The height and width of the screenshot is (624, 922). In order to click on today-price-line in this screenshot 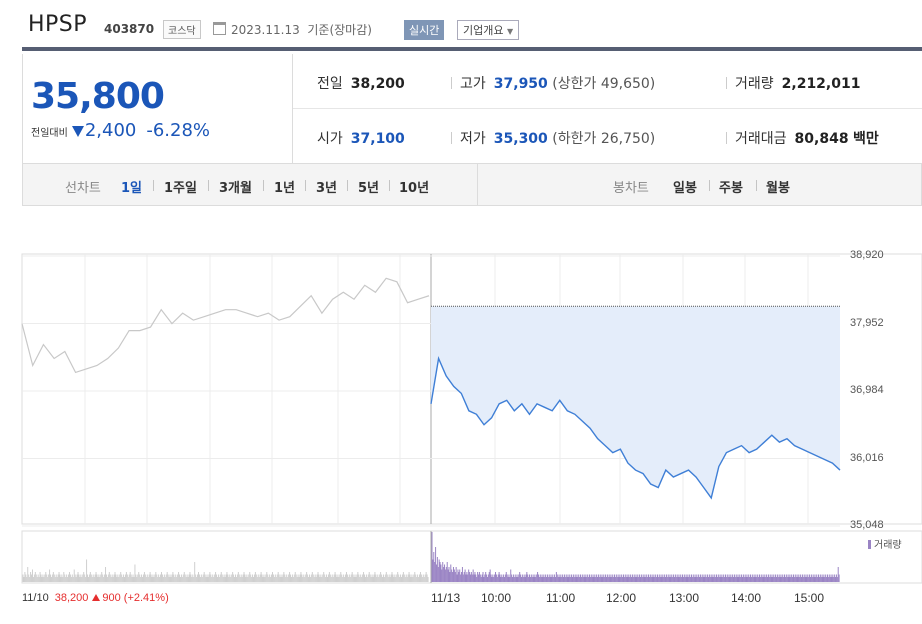, I will do `click(635, 428)`.